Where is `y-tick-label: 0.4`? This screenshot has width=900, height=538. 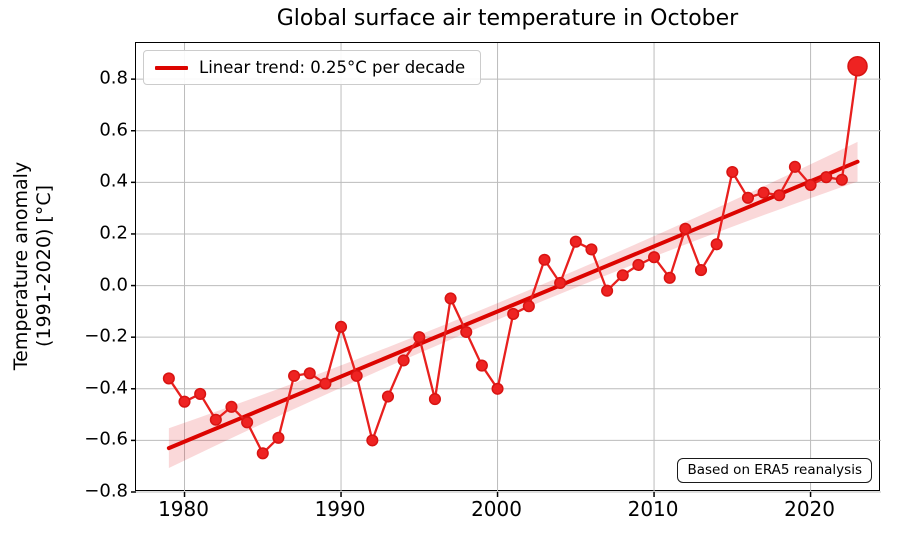 y-tick-label: 0.4 is located at coordinates (113, 181).